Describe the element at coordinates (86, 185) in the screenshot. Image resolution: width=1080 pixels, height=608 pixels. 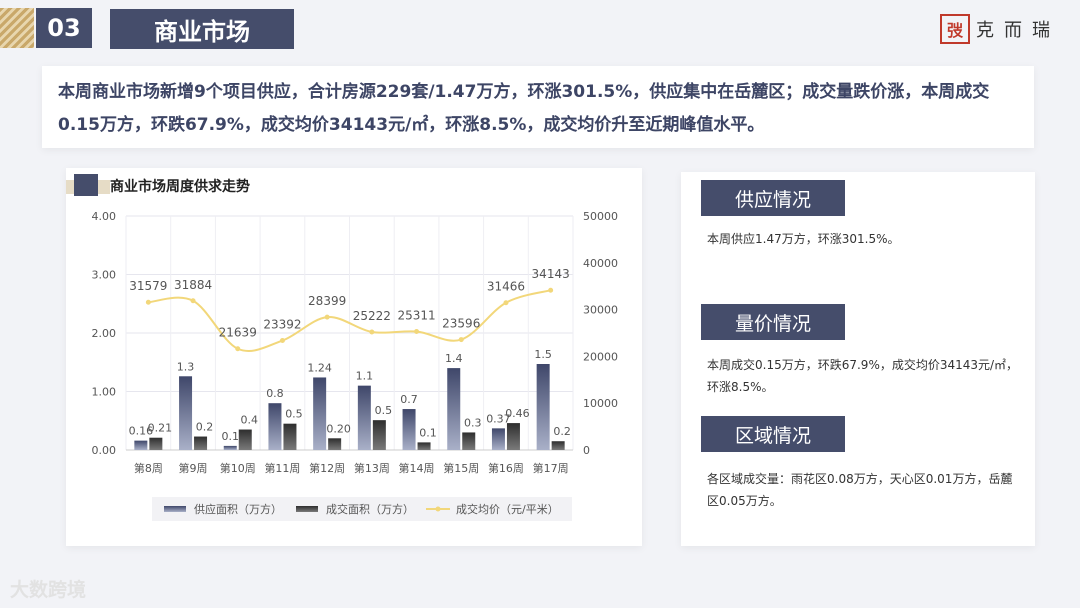
I see `chart-title-marker` at that location.